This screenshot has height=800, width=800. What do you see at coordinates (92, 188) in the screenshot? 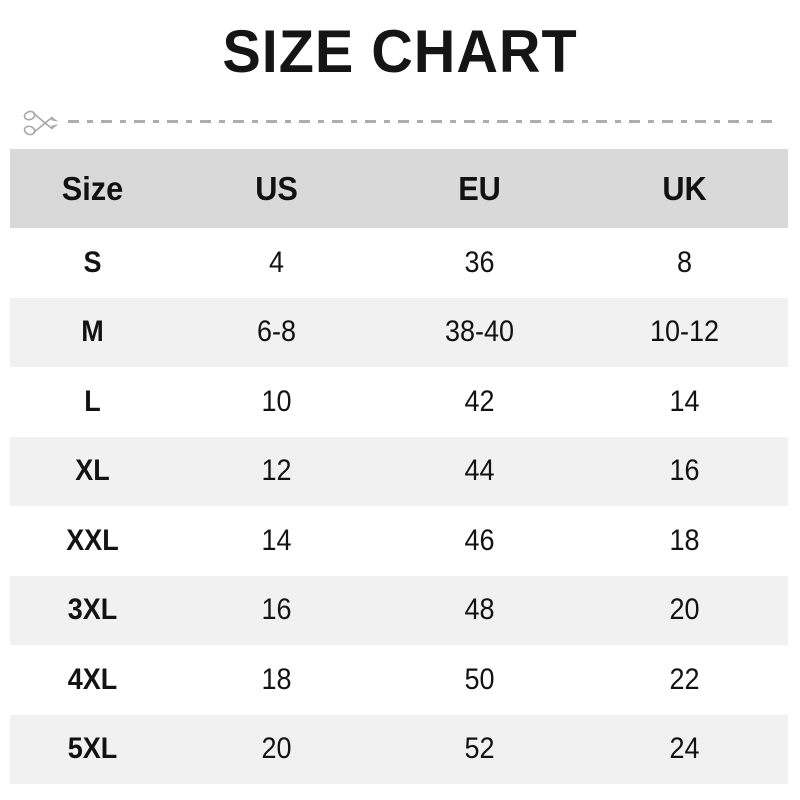
I see `column-header-size: Size` at bounding box center [92, 188].